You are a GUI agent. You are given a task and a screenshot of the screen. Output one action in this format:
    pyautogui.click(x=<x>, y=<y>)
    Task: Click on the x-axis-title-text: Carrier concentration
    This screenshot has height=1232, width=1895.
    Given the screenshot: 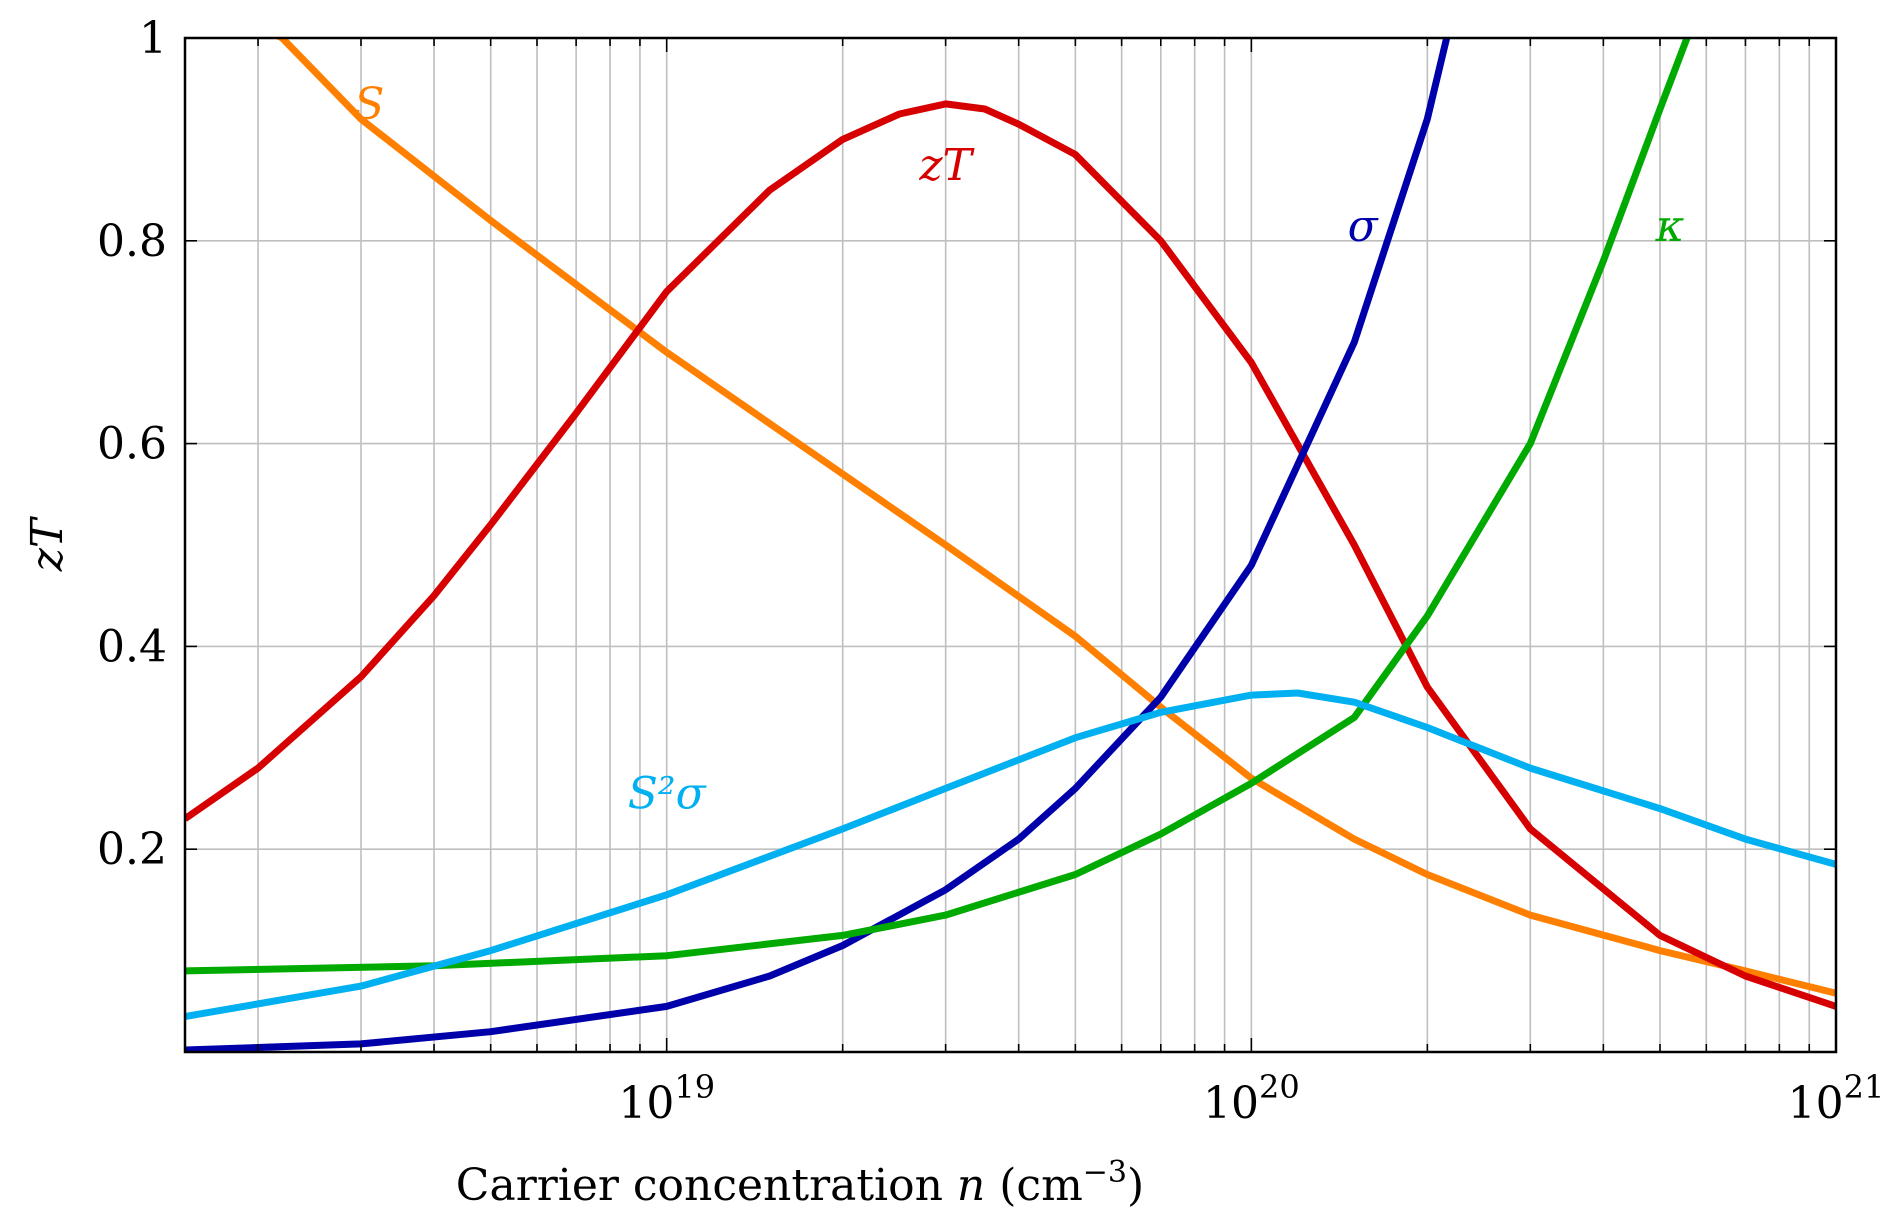 What is the action you would take?
    pyautogui.click(x=699, y=1185)
    